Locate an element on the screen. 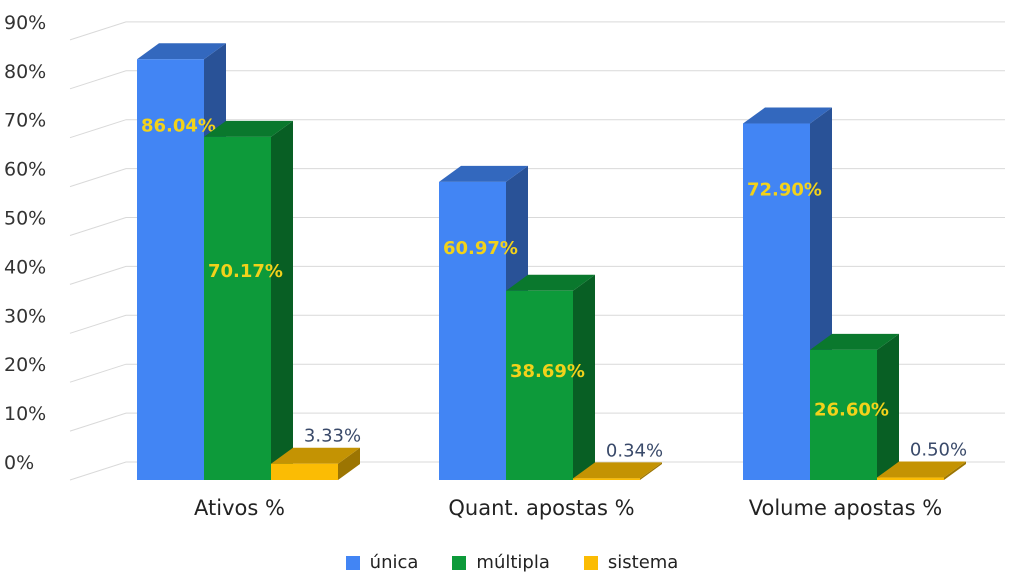 This screenshot has height=580, width=1024. bar: 26.60% is located at coordinates (854, 406).